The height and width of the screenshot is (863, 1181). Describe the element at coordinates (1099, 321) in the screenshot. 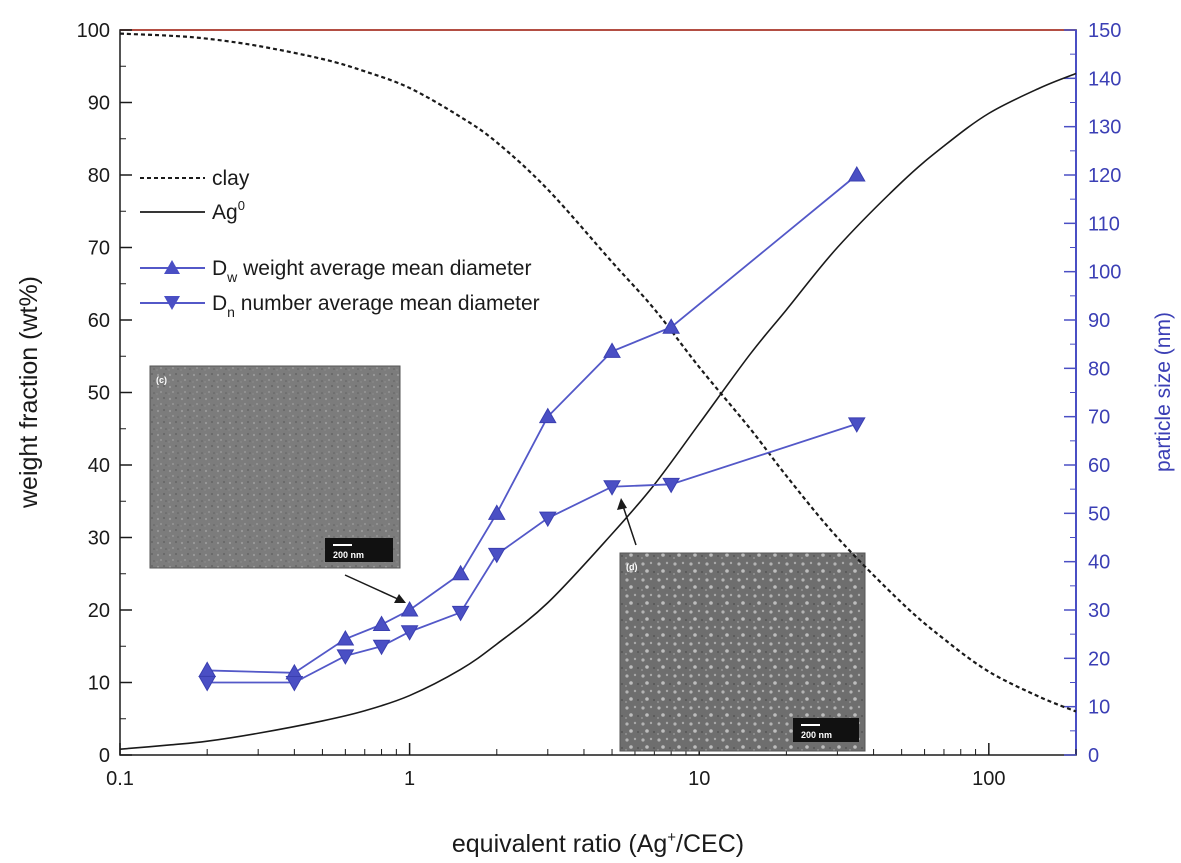

I see `y-right-tick-label: 90` at that location.